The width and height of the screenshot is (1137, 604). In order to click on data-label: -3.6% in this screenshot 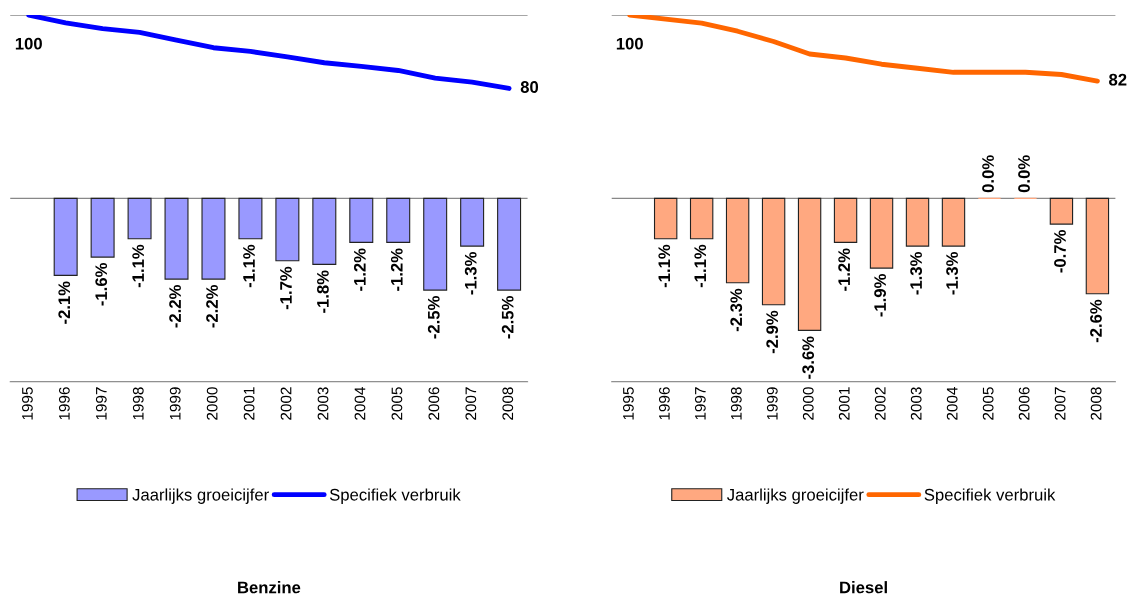, I will do `click(808, 357)`.